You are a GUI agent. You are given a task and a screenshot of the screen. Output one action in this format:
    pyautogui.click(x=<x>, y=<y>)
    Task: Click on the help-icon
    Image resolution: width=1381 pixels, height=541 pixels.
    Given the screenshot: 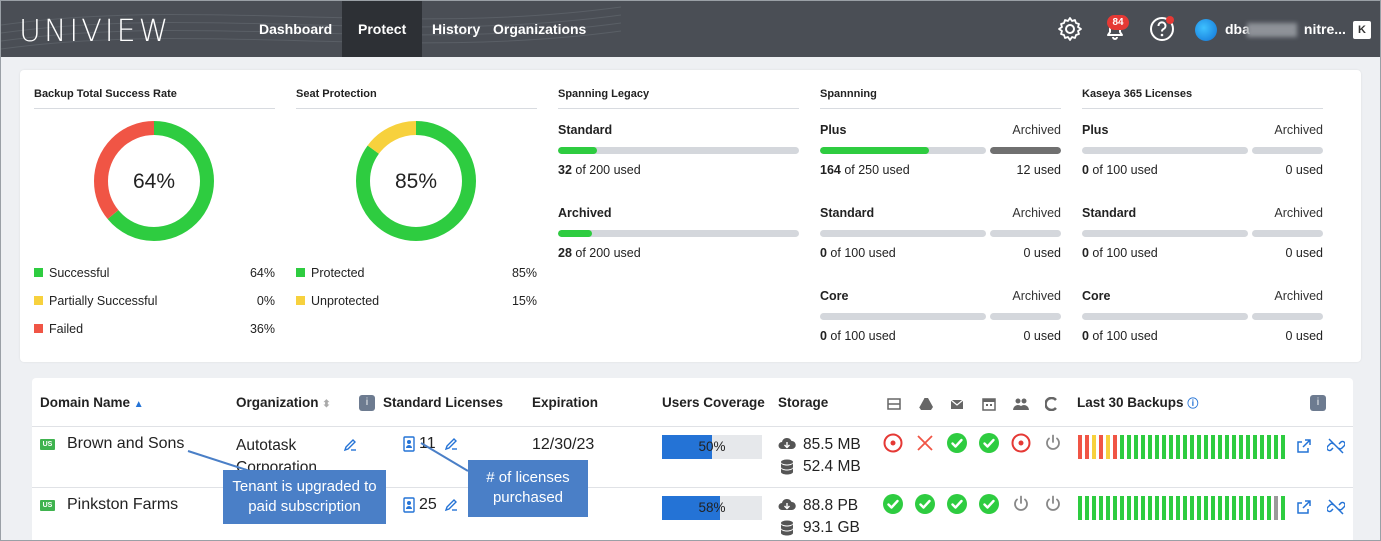 What is the action you would take?
    pyautogui.click(x=1162, y=29)
    